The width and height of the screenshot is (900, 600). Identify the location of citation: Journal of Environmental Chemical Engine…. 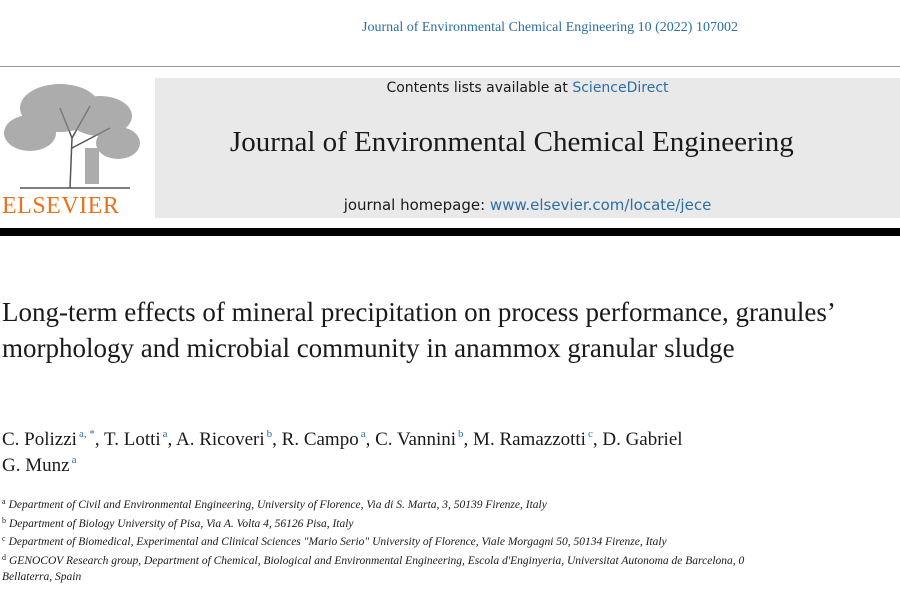
(550, 27).